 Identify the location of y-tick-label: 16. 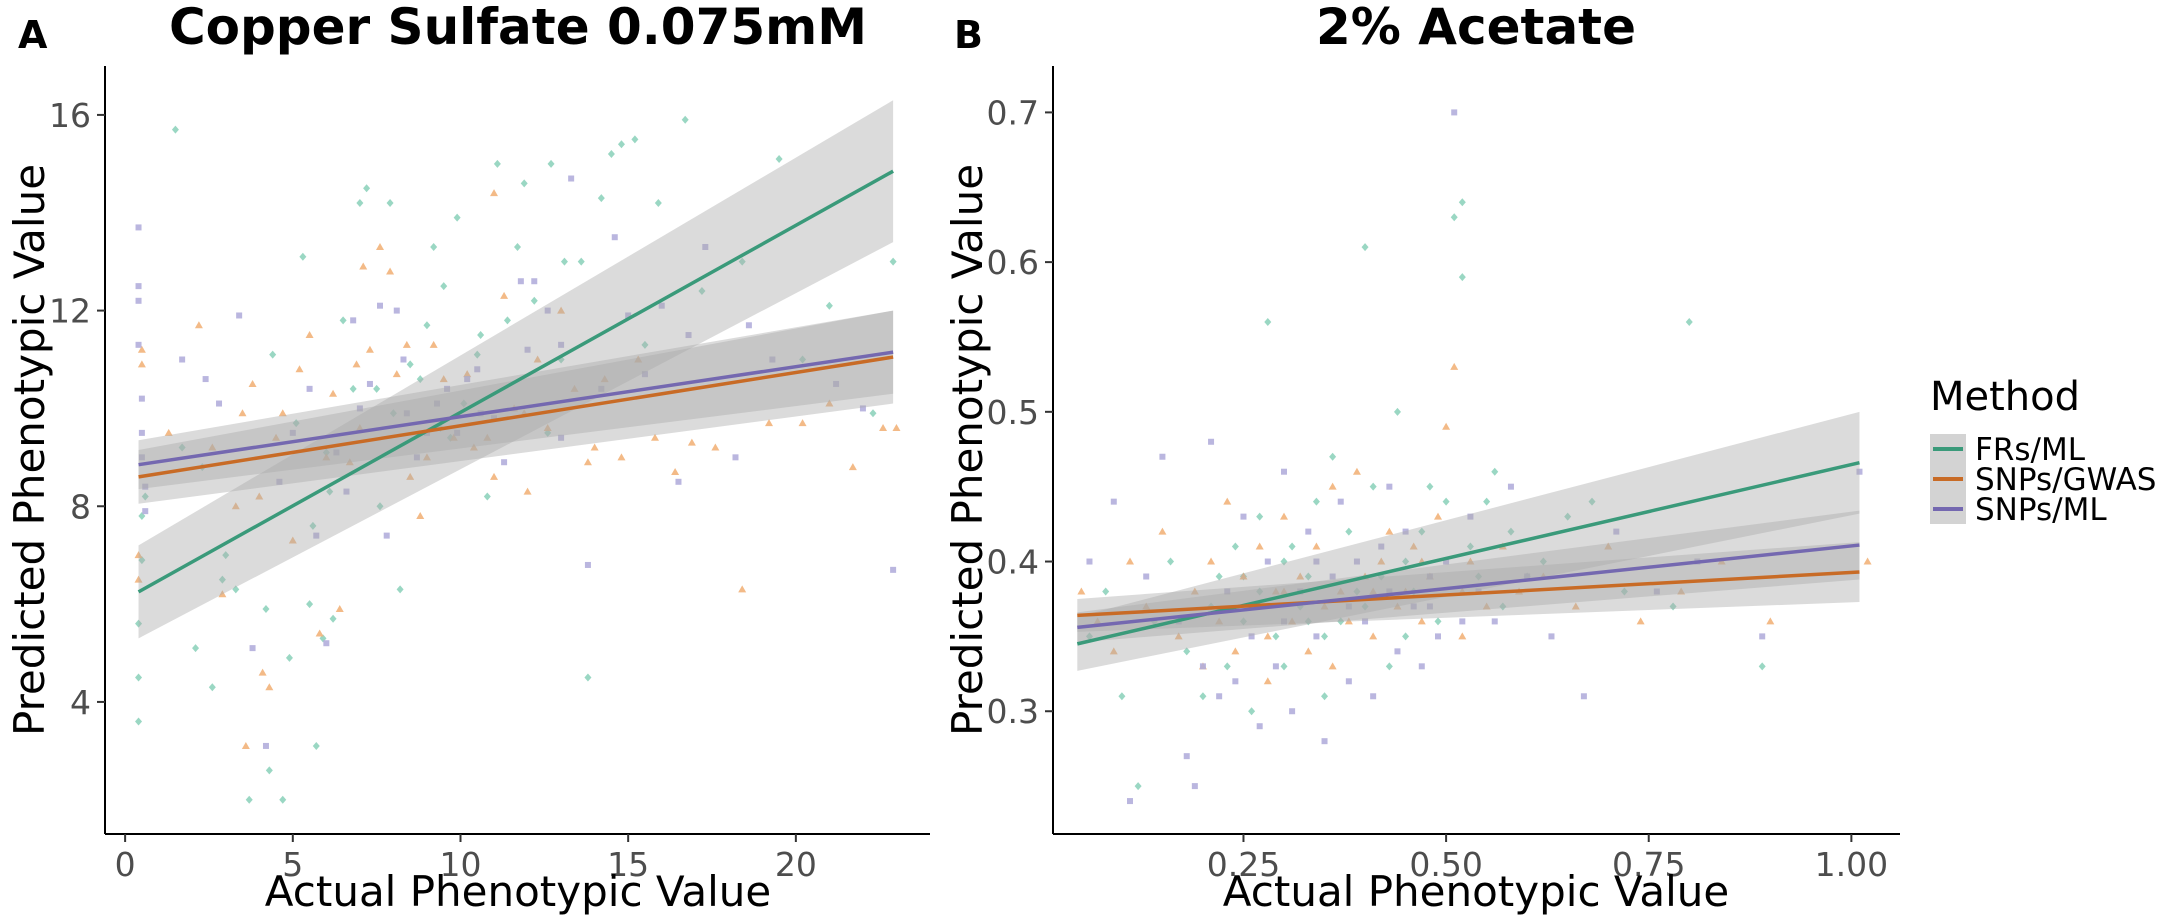
(70, 115).